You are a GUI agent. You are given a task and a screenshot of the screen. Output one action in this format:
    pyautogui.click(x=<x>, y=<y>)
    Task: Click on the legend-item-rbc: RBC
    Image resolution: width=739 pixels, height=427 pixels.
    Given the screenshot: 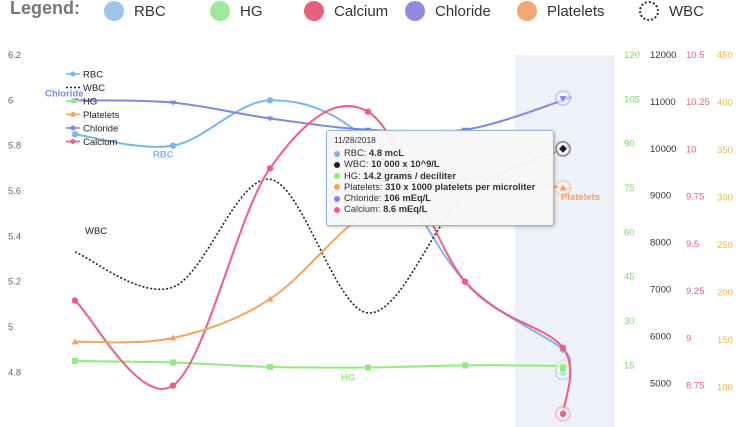 What is the action you would take?
    pyautogui.click(x=135, y=11)
    